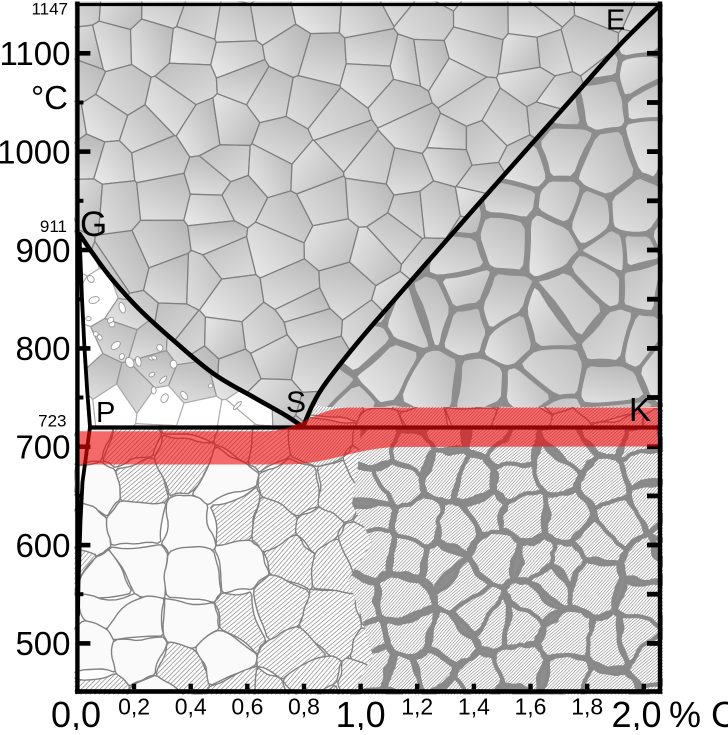 This screenshot has width=728, height=735. Describe the element at coordinates (134, 707) in the screenshot. I see `svg-text: 0,2` at that location.